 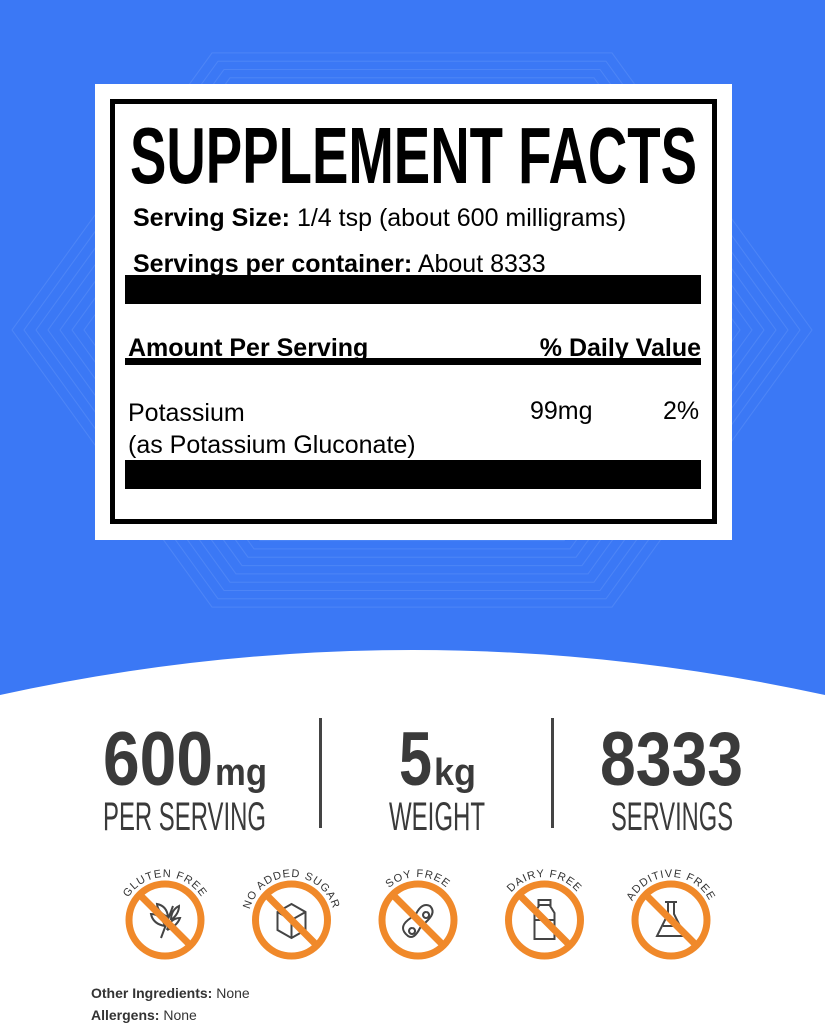 I want to click on stat-label: PER SERVING, so click(x=184, y=817).